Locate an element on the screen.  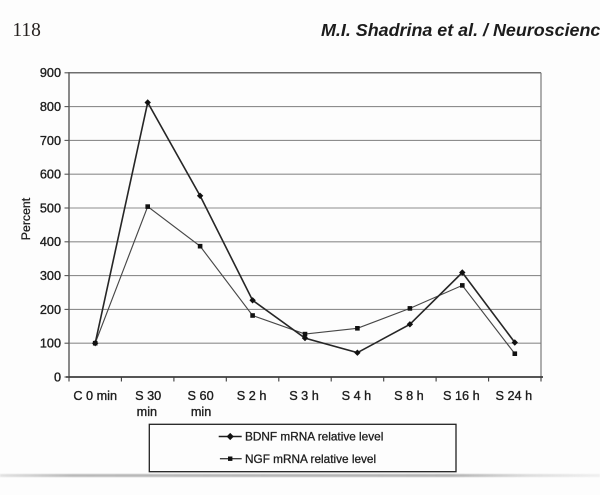
svg-text: S 2 h is located at coordinates (252, 396).